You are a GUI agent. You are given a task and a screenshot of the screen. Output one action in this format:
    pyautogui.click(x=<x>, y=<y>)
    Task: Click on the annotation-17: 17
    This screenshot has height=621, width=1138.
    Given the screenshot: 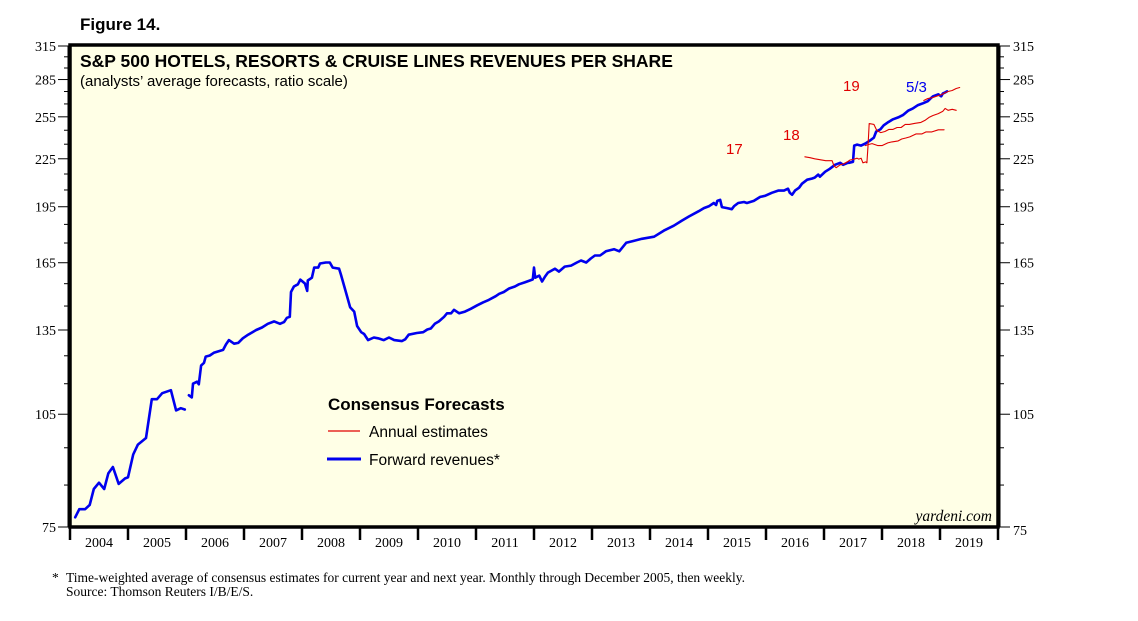 What is the action you would take?
    pyautogui.click(x=734, y=149)
    